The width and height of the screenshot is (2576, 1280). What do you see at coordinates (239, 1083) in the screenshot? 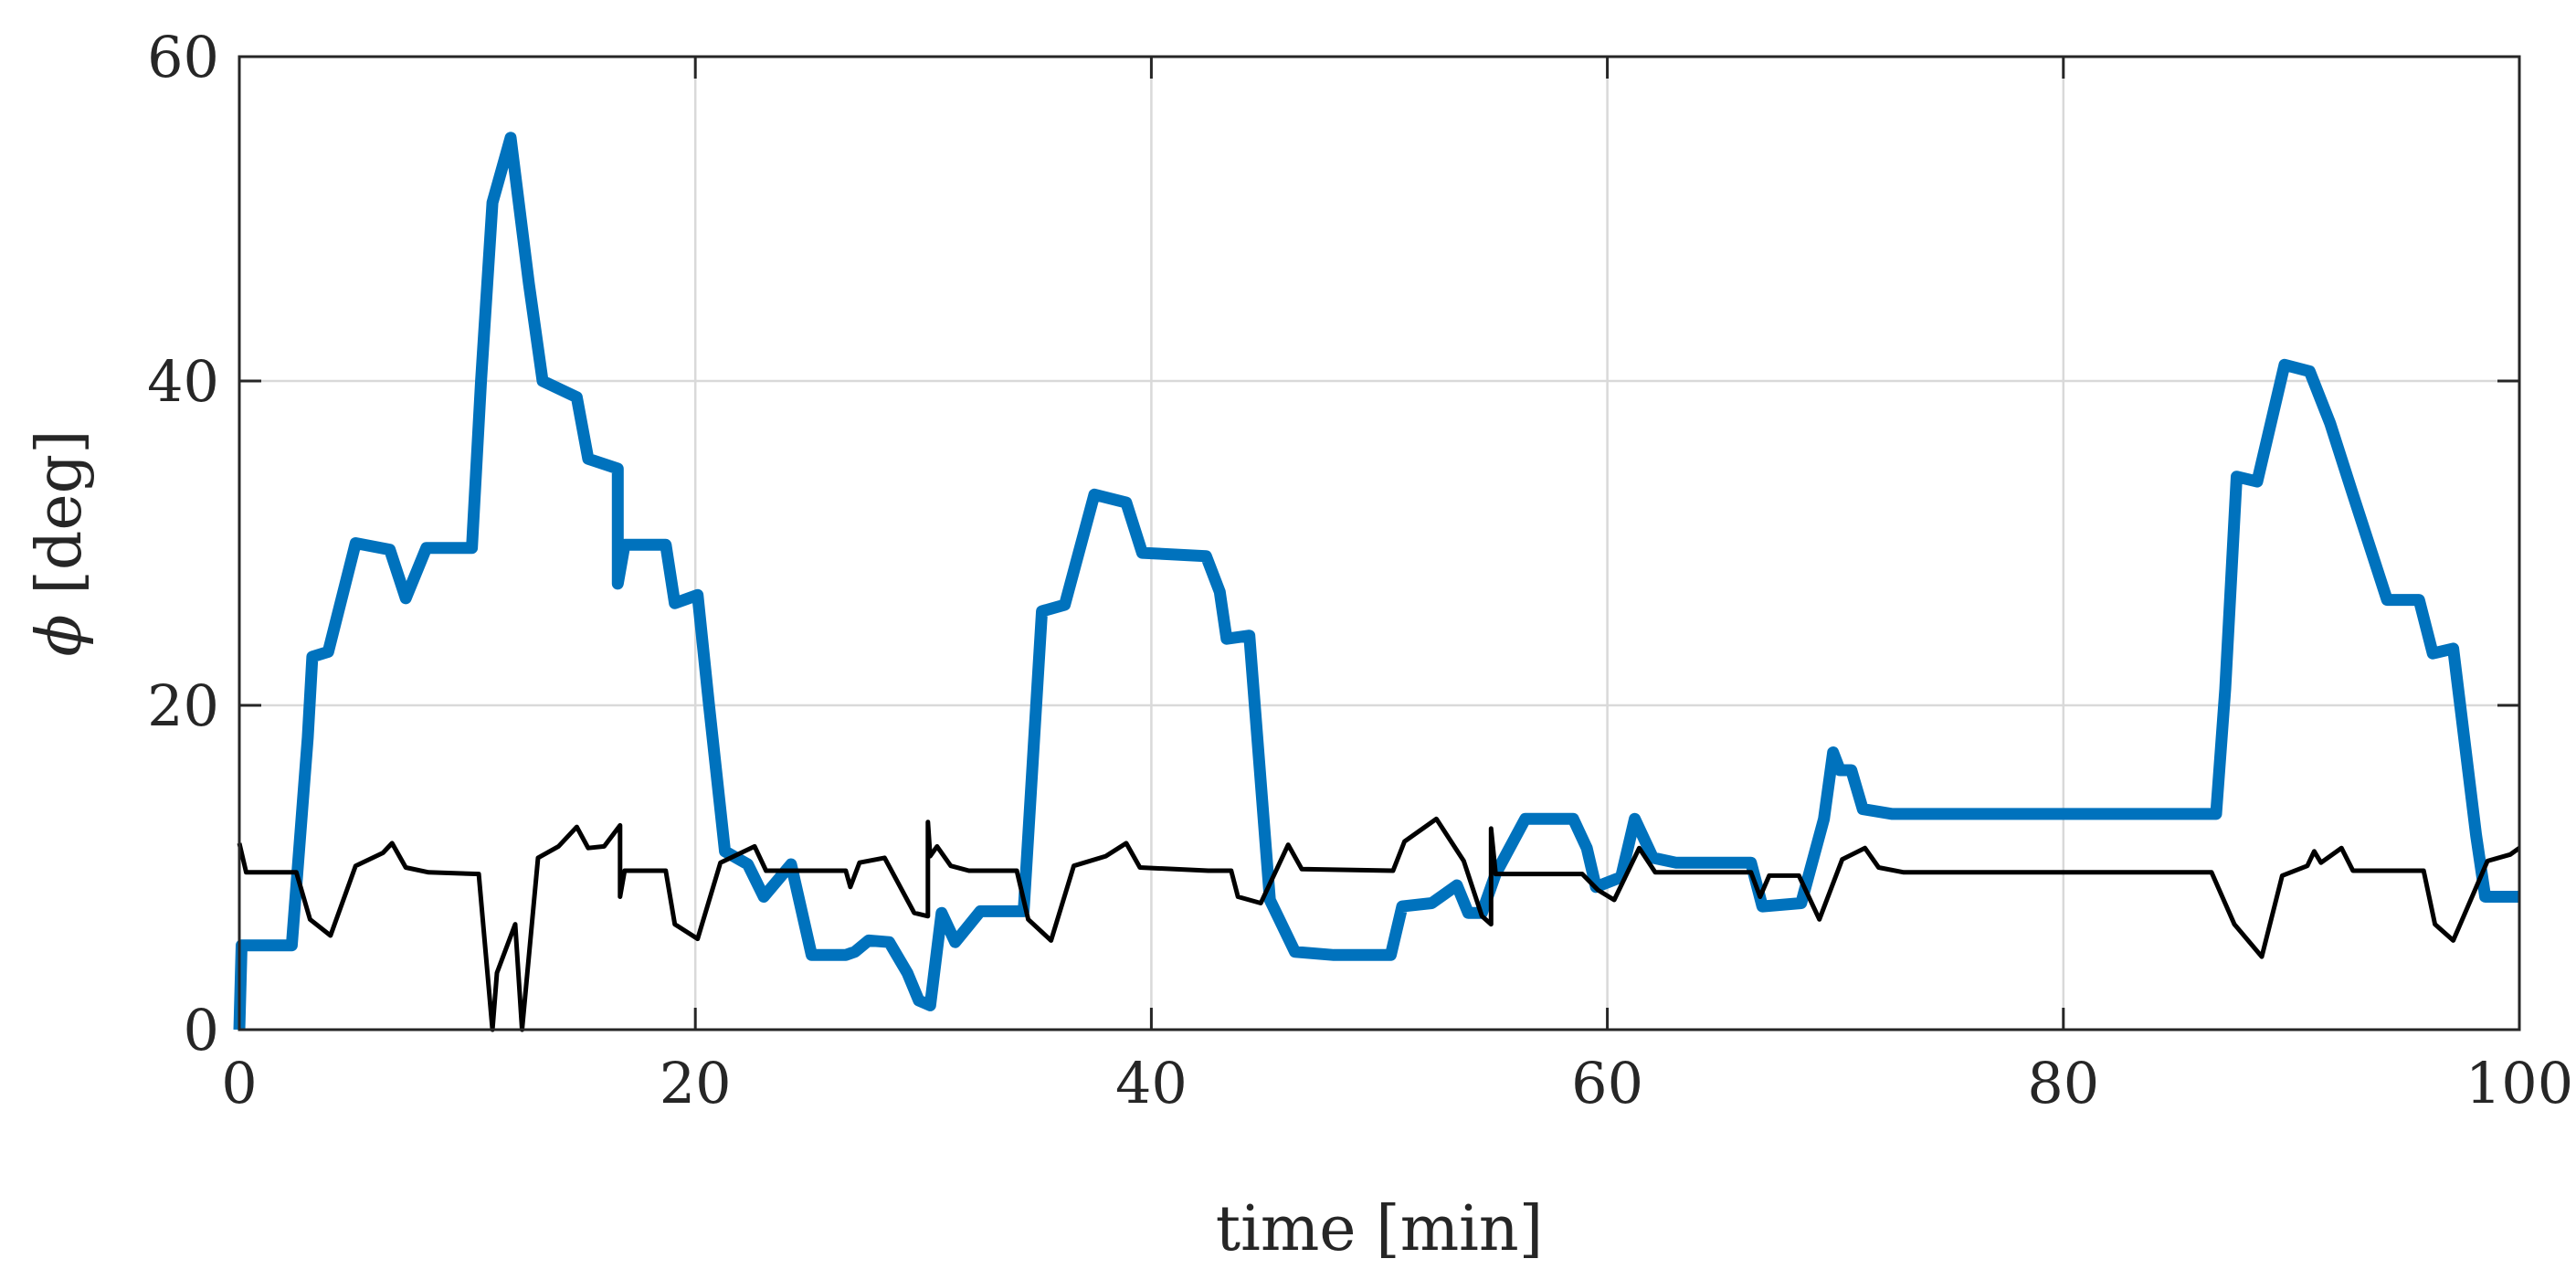
I see `x-tick-label: 0` at bounding box center [239, 1083].